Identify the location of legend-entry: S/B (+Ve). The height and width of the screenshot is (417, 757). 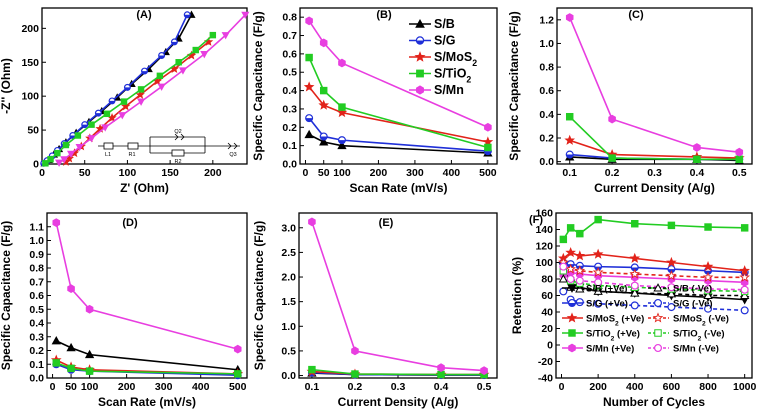
(606, 289).